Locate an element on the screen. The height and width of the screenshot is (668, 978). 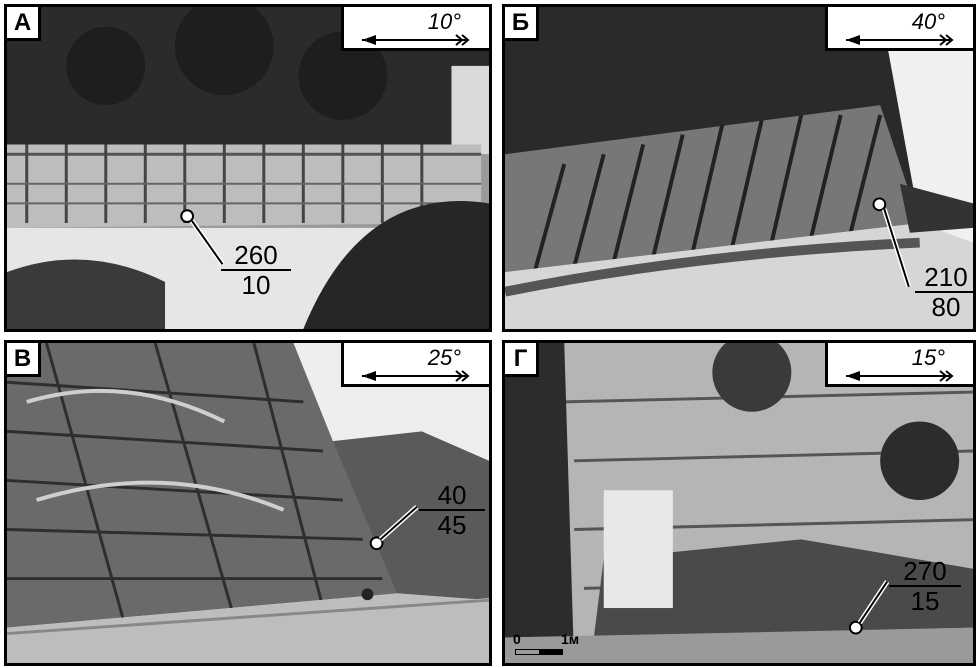
direction-angle-v: 25° is located at coordinates (444, 357).